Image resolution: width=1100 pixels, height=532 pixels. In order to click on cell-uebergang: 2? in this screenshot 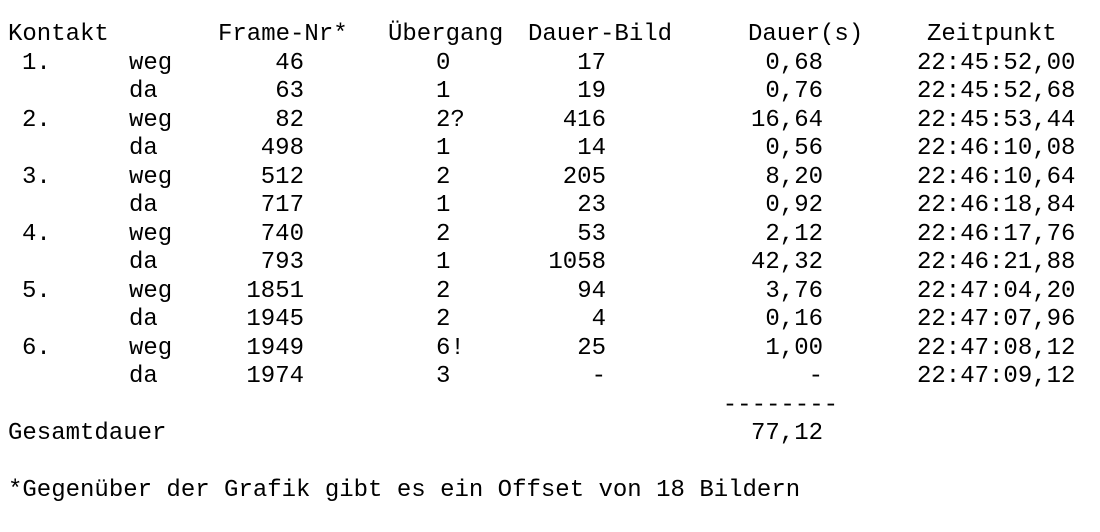, I will do `click(450, 120)`.